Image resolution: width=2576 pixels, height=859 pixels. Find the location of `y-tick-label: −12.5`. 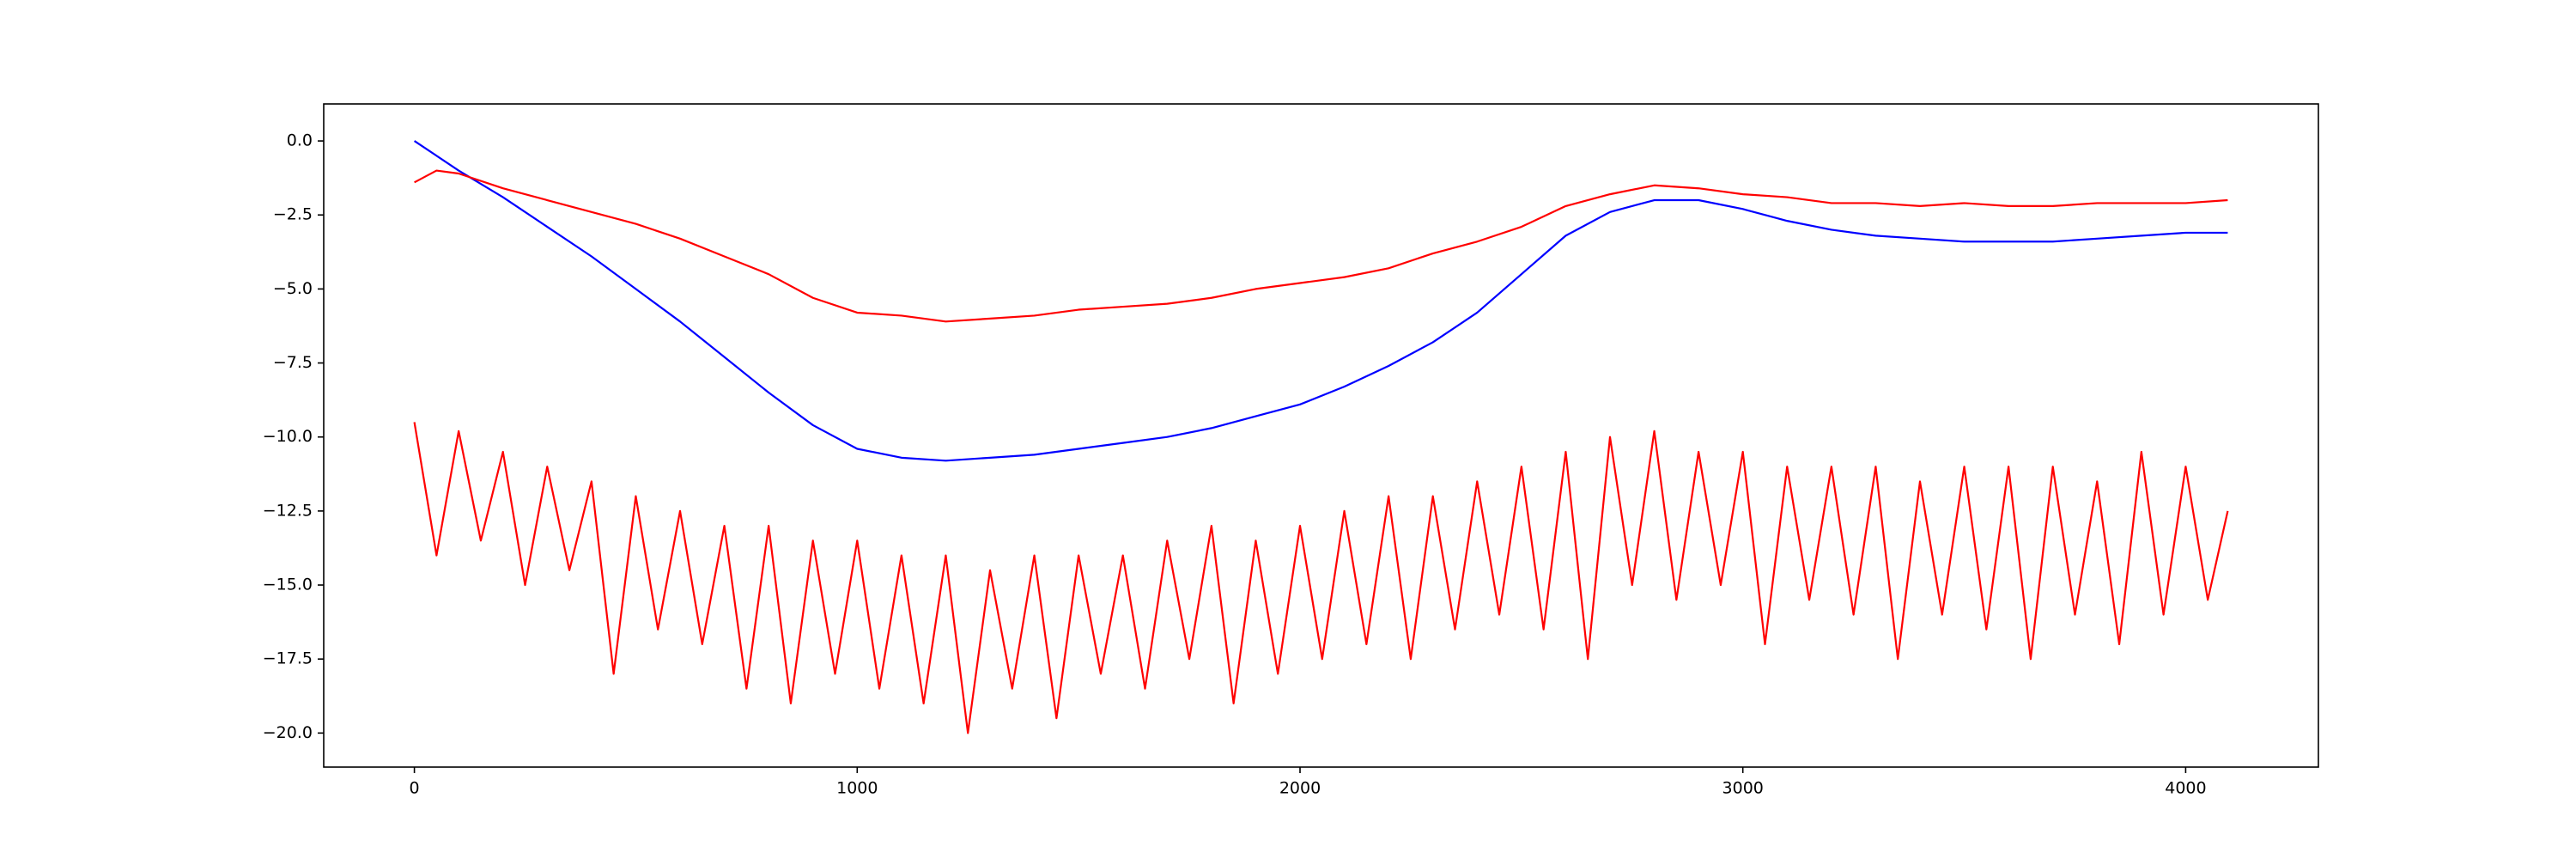

y-tick-label: −12.5 is located at coordinates (288, 511).